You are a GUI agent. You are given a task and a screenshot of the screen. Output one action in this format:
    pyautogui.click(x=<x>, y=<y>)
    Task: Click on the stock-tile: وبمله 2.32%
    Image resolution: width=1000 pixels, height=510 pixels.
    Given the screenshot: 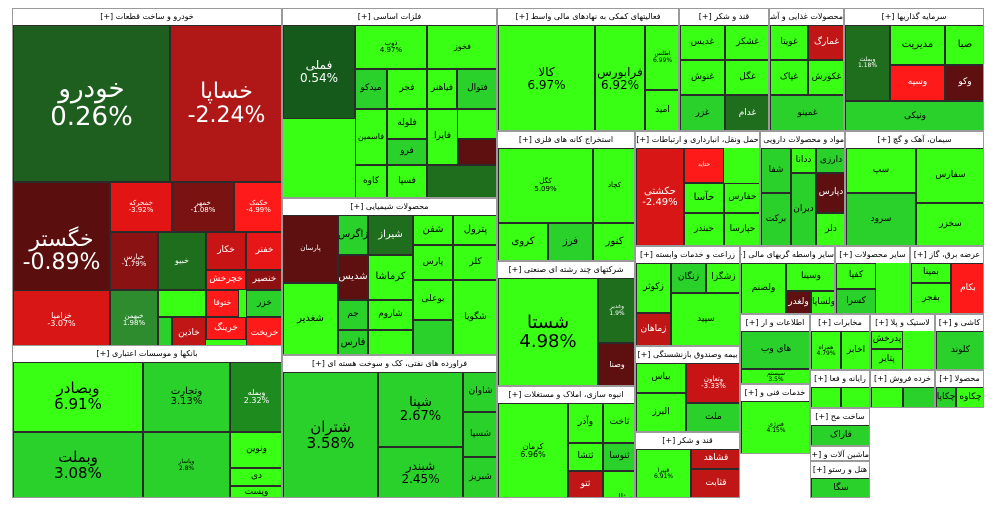 What is the action you would take?
    pyautogui.click(x=255, y=397)
    